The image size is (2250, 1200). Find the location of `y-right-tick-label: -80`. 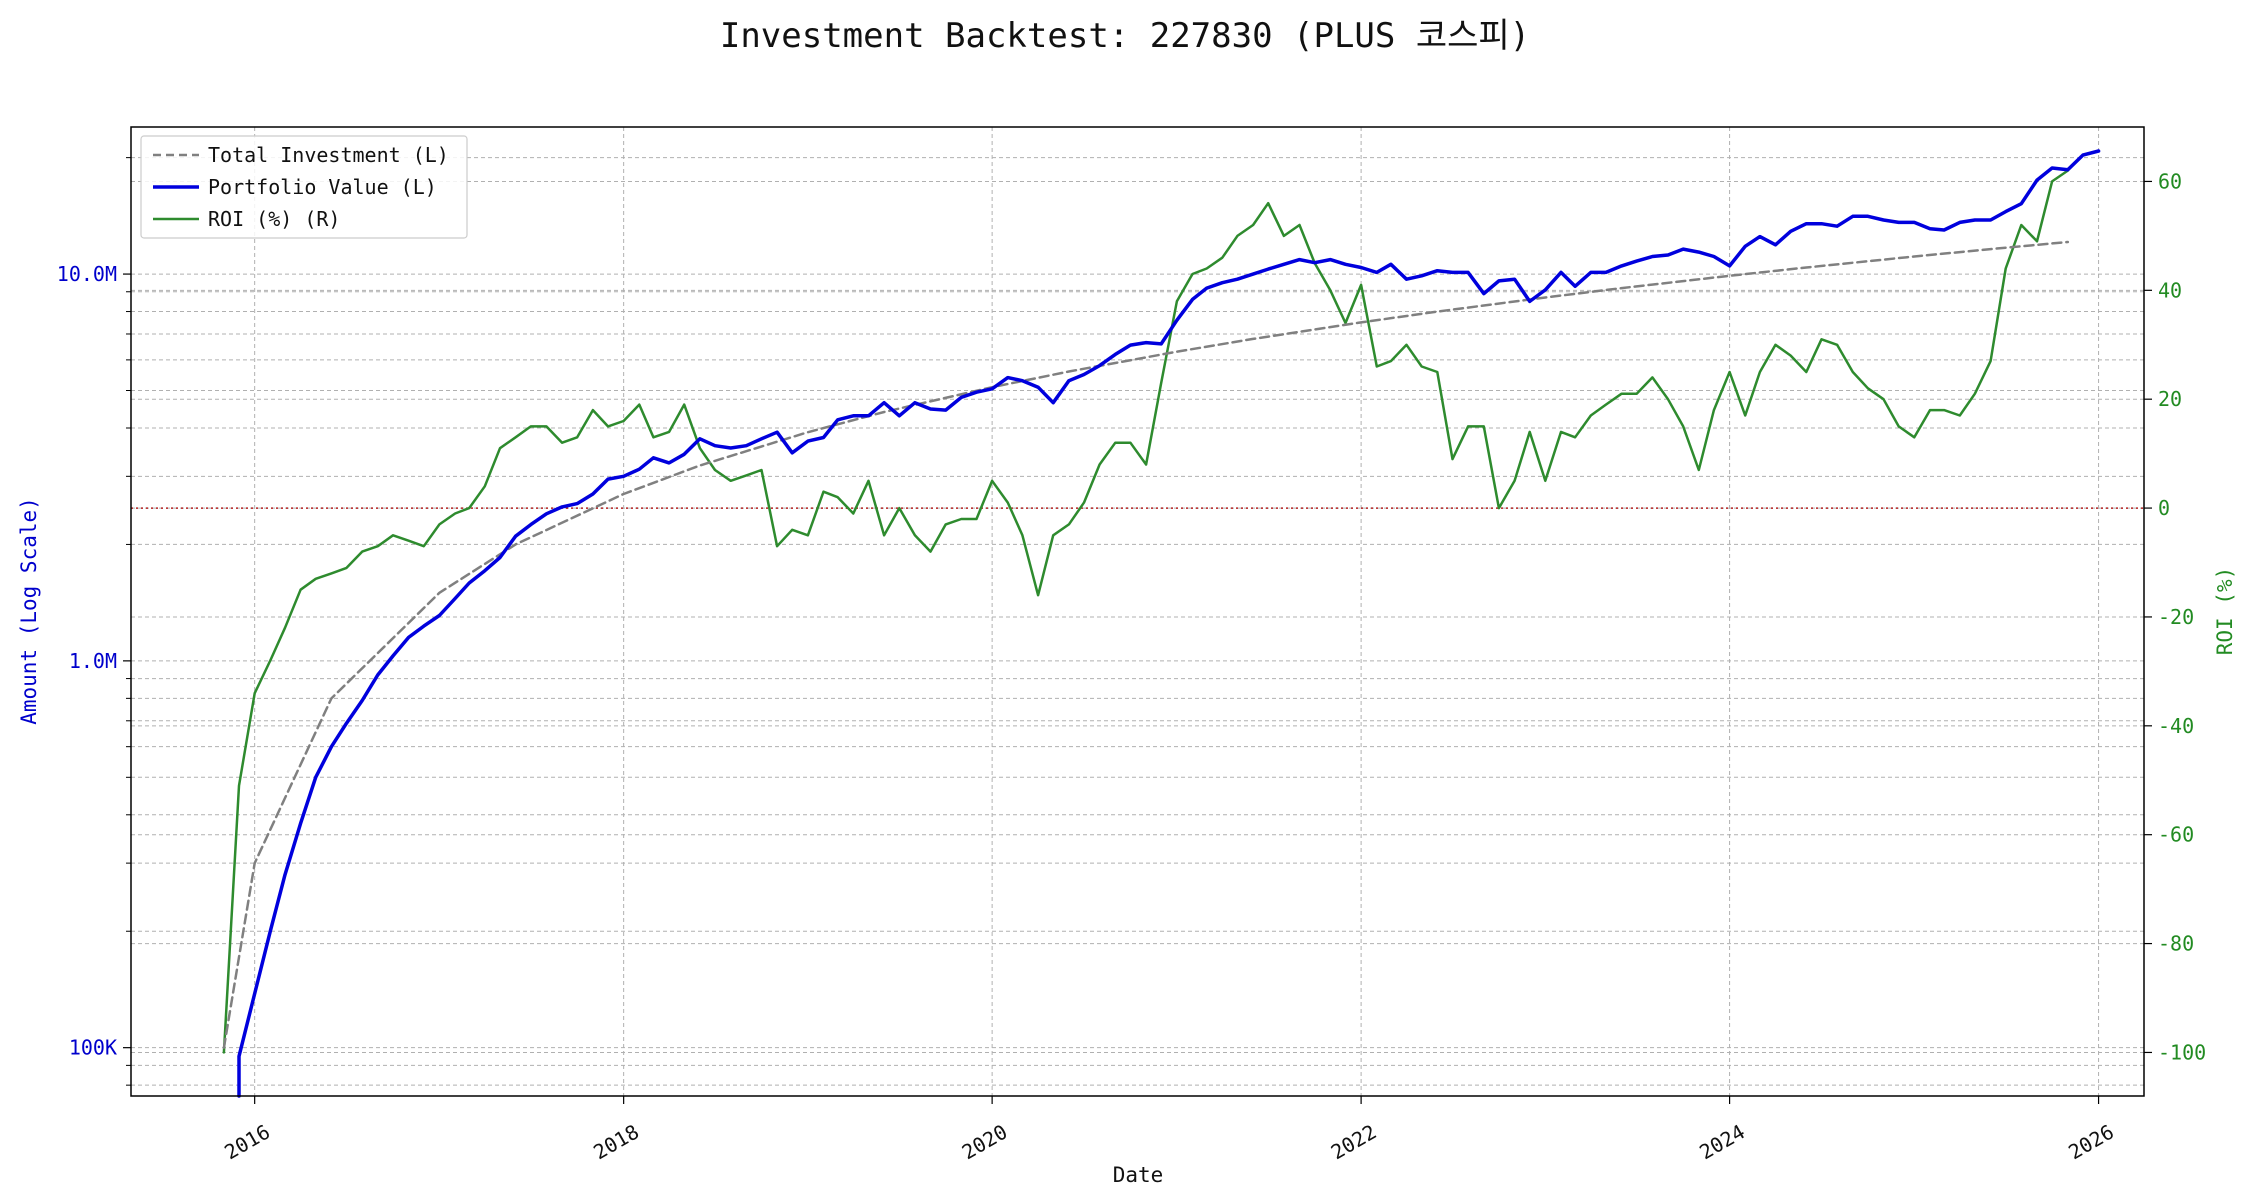

y-right-tick-label: -80 is located at coordinates (2176, 944).